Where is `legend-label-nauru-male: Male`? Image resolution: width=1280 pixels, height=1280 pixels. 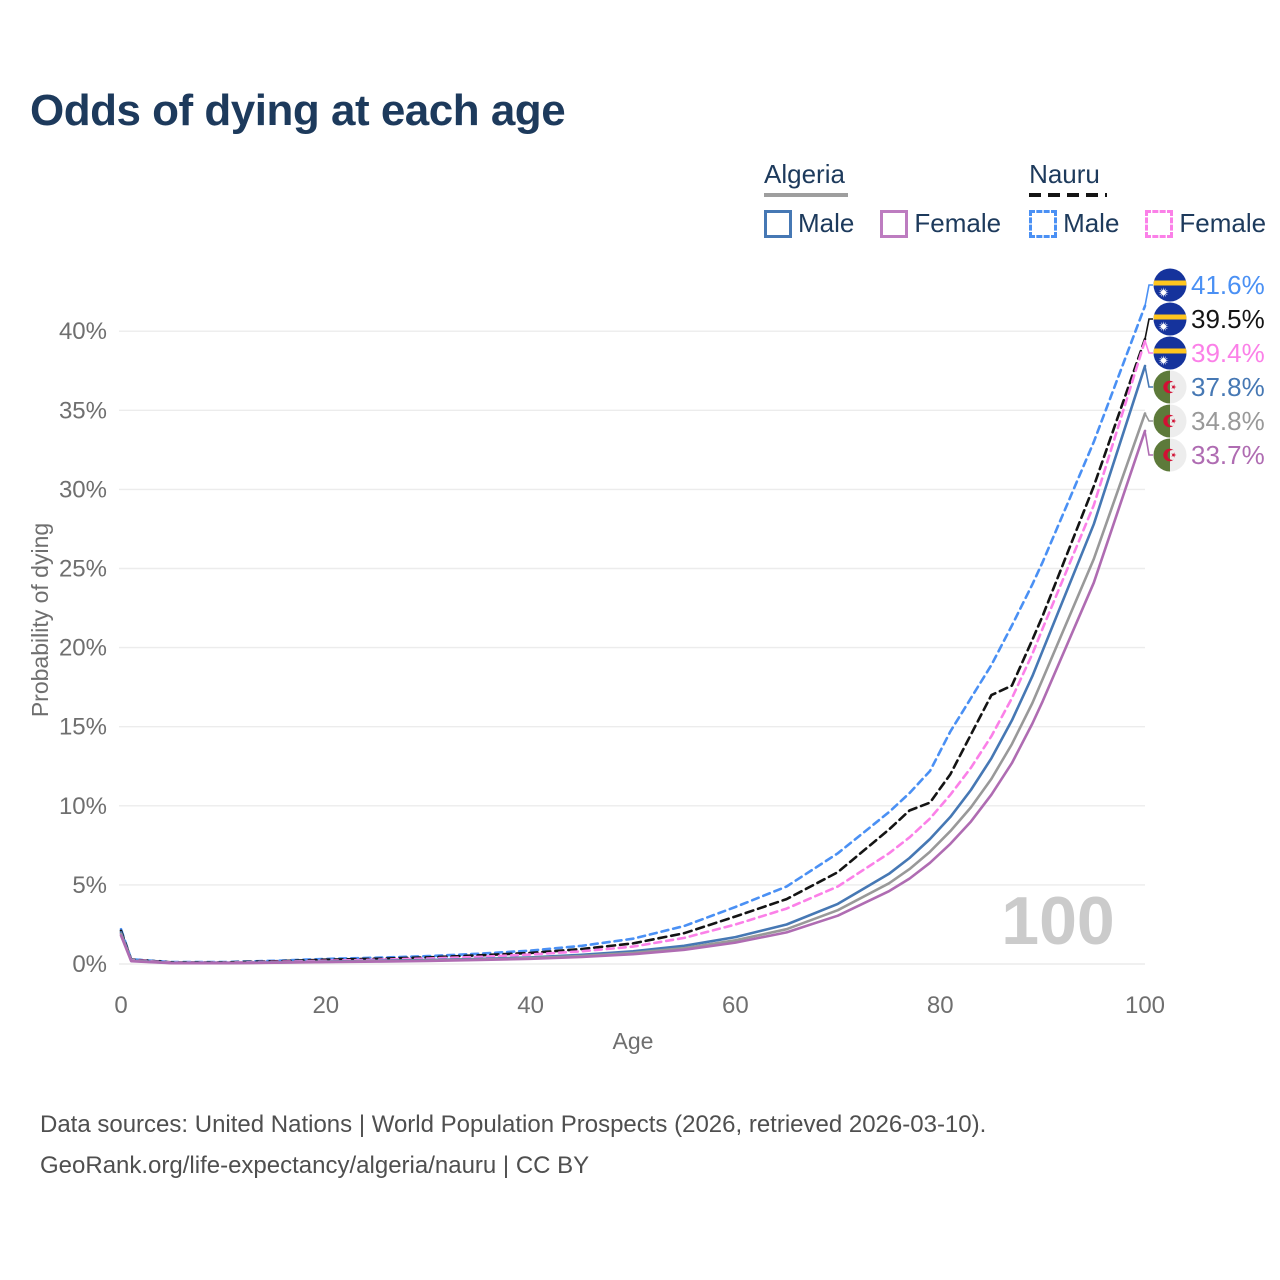
legend-label-nauru-male: Male is located at coordinates (1091, 223).